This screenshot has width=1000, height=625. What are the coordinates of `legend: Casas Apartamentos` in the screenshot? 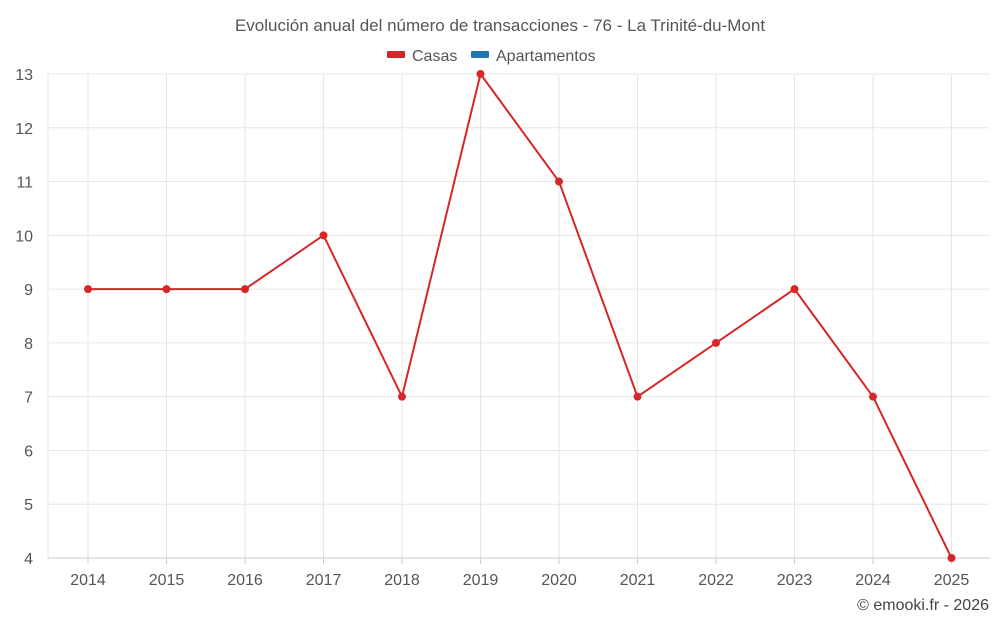 It's located at (491, 56).